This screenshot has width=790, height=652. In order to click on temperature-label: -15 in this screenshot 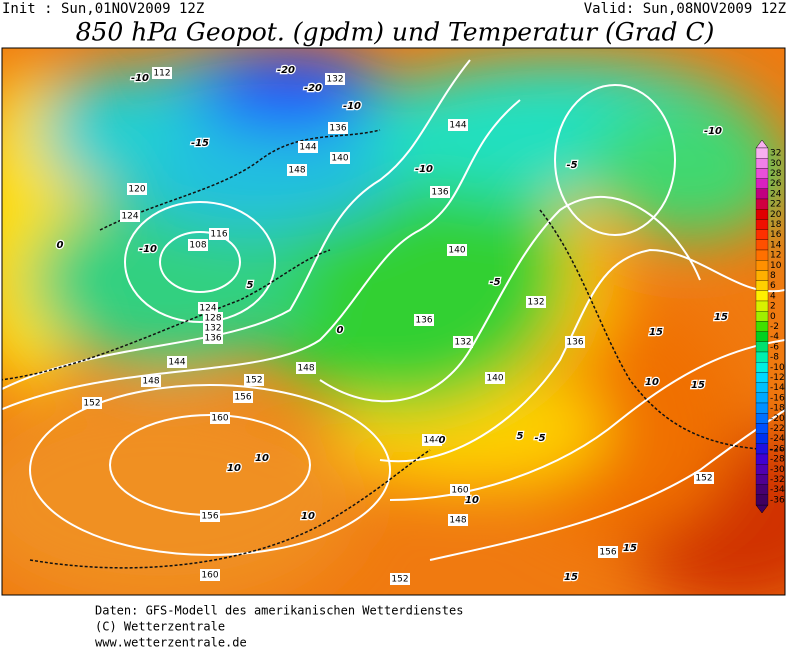, I will do `click(200, 143)`.